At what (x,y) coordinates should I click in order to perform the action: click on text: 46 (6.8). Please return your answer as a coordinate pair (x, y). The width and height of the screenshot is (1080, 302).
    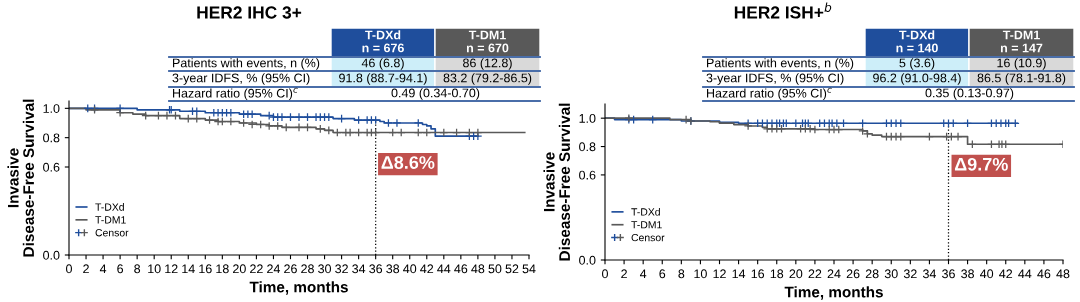
    Looking at the image, I should click on (382, 64).